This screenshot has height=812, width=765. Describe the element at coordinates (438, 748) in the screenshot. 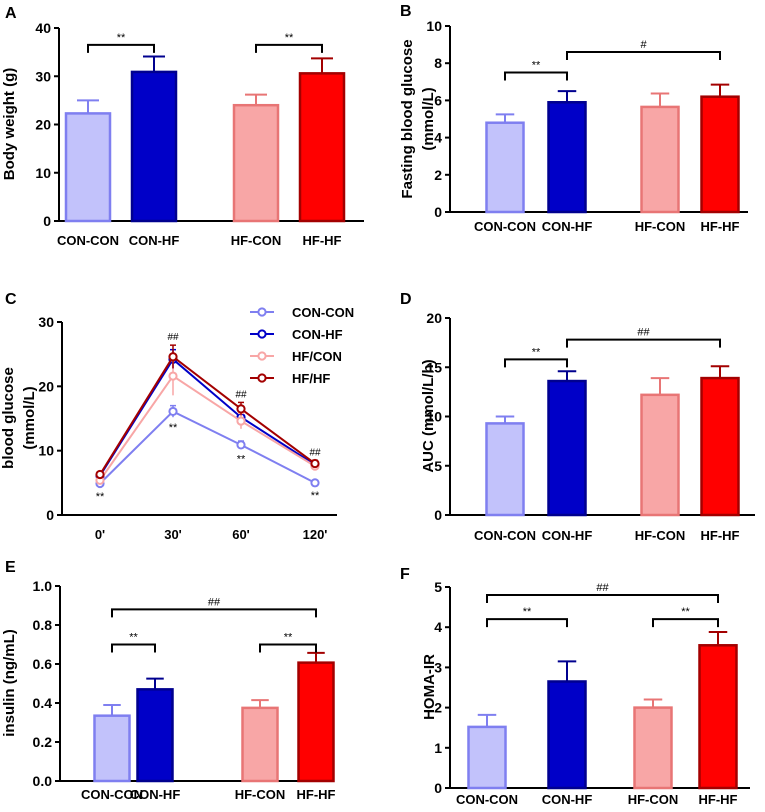

I see `y-tick-label: 1` at that location.